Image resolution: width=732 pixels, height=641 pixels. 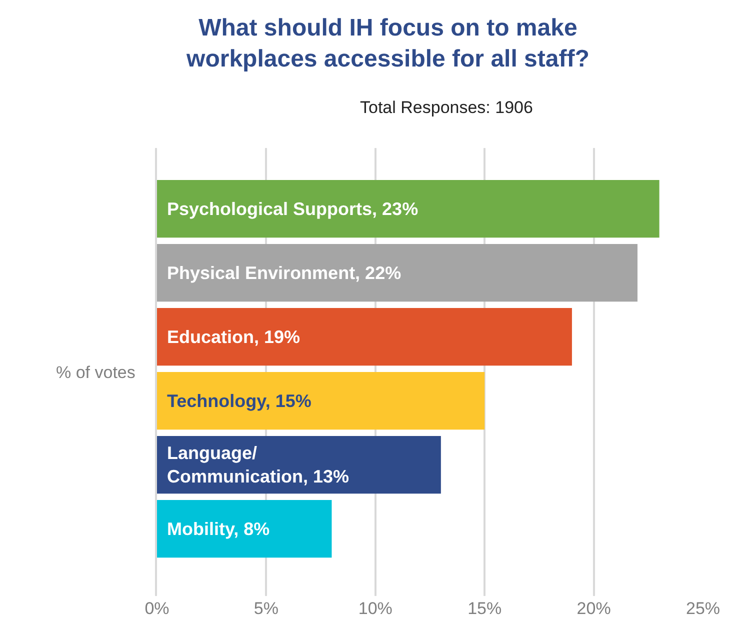 What do you see at coordinates (96, 372) in the screenshot?
I see `y-axis-title: % of votes` at bounding box center [96, 372].